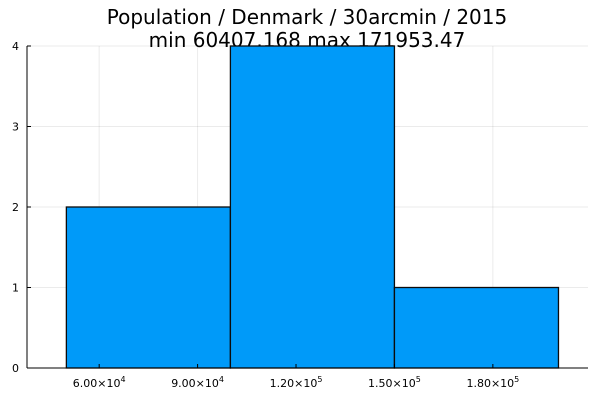 This screenshot has height=400, width=600. Describe the element at coordinates (296, 382) in the screenshot. I see `x-tick-label: 1.20×10⁵` at that location.